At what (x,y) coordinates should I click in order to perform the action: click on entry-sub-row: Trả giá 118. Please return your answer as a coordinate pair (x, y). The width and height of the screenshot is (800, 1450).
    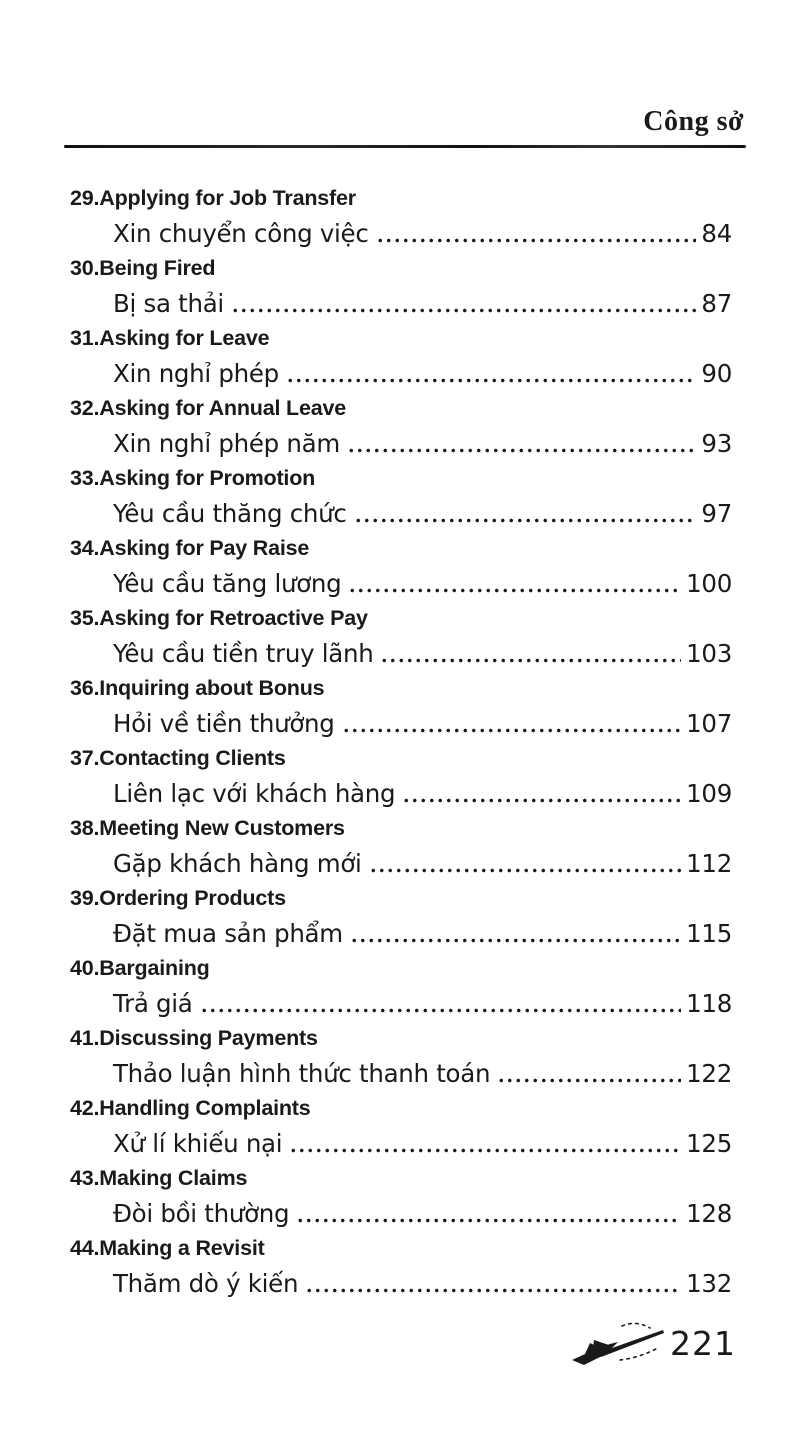
    Looking at the image, I should click on (401, 1003).